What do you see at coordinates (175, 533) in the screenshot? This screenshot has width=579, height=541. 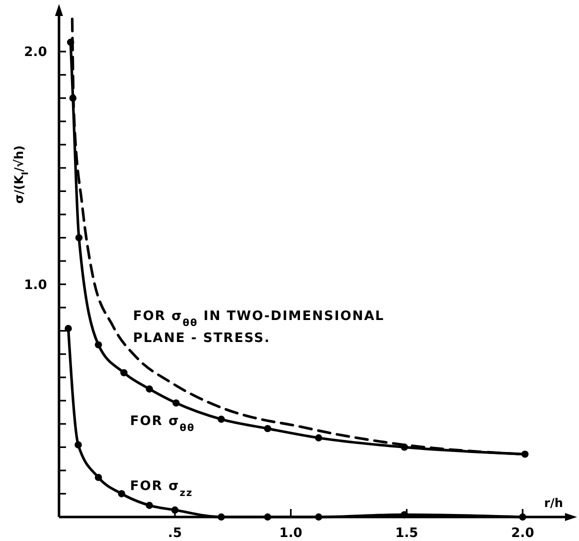 I see `x-tick-label: .5` at bounding box center [175, 533].